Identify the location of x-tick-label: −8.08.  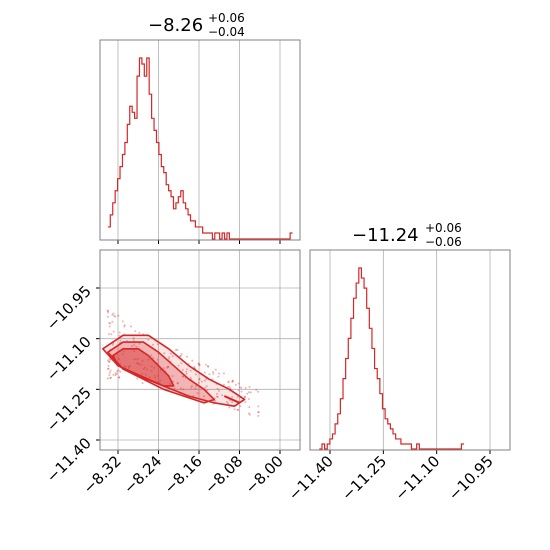
(223, 474).